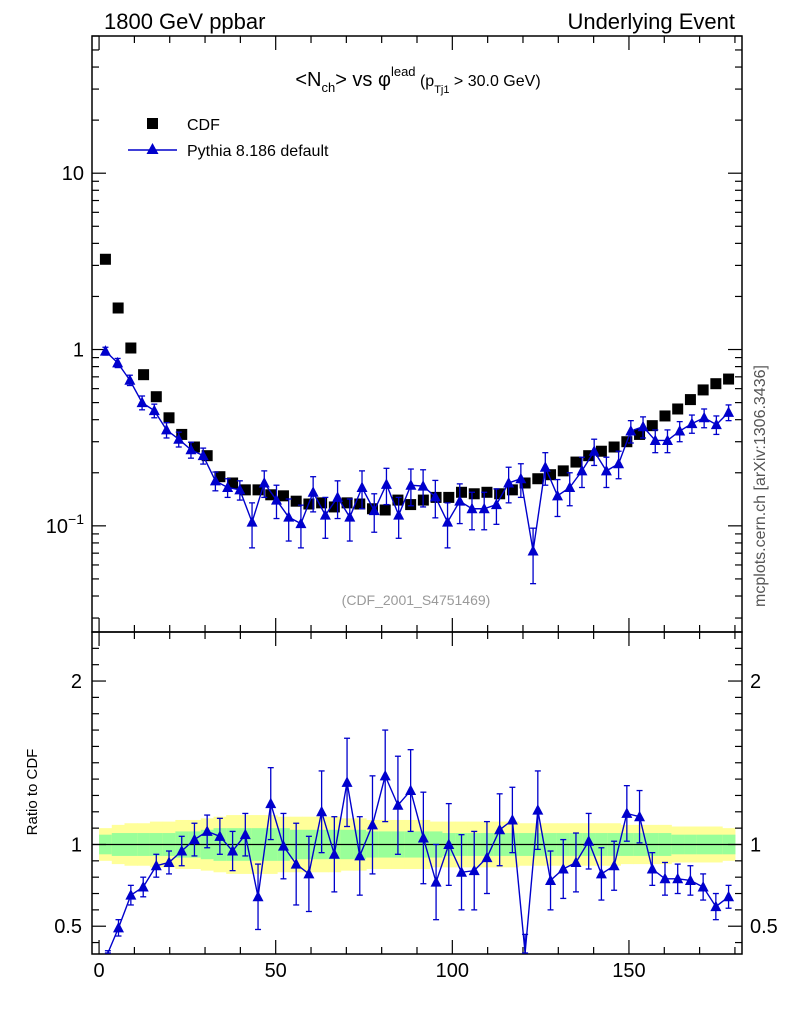 This screenshot has height=1024, width=786. What do you see at coordinates (228, 138) in the screenshot?
I see `legend: CDF Pythia 8.186 default` at bounding box center [228, 138].